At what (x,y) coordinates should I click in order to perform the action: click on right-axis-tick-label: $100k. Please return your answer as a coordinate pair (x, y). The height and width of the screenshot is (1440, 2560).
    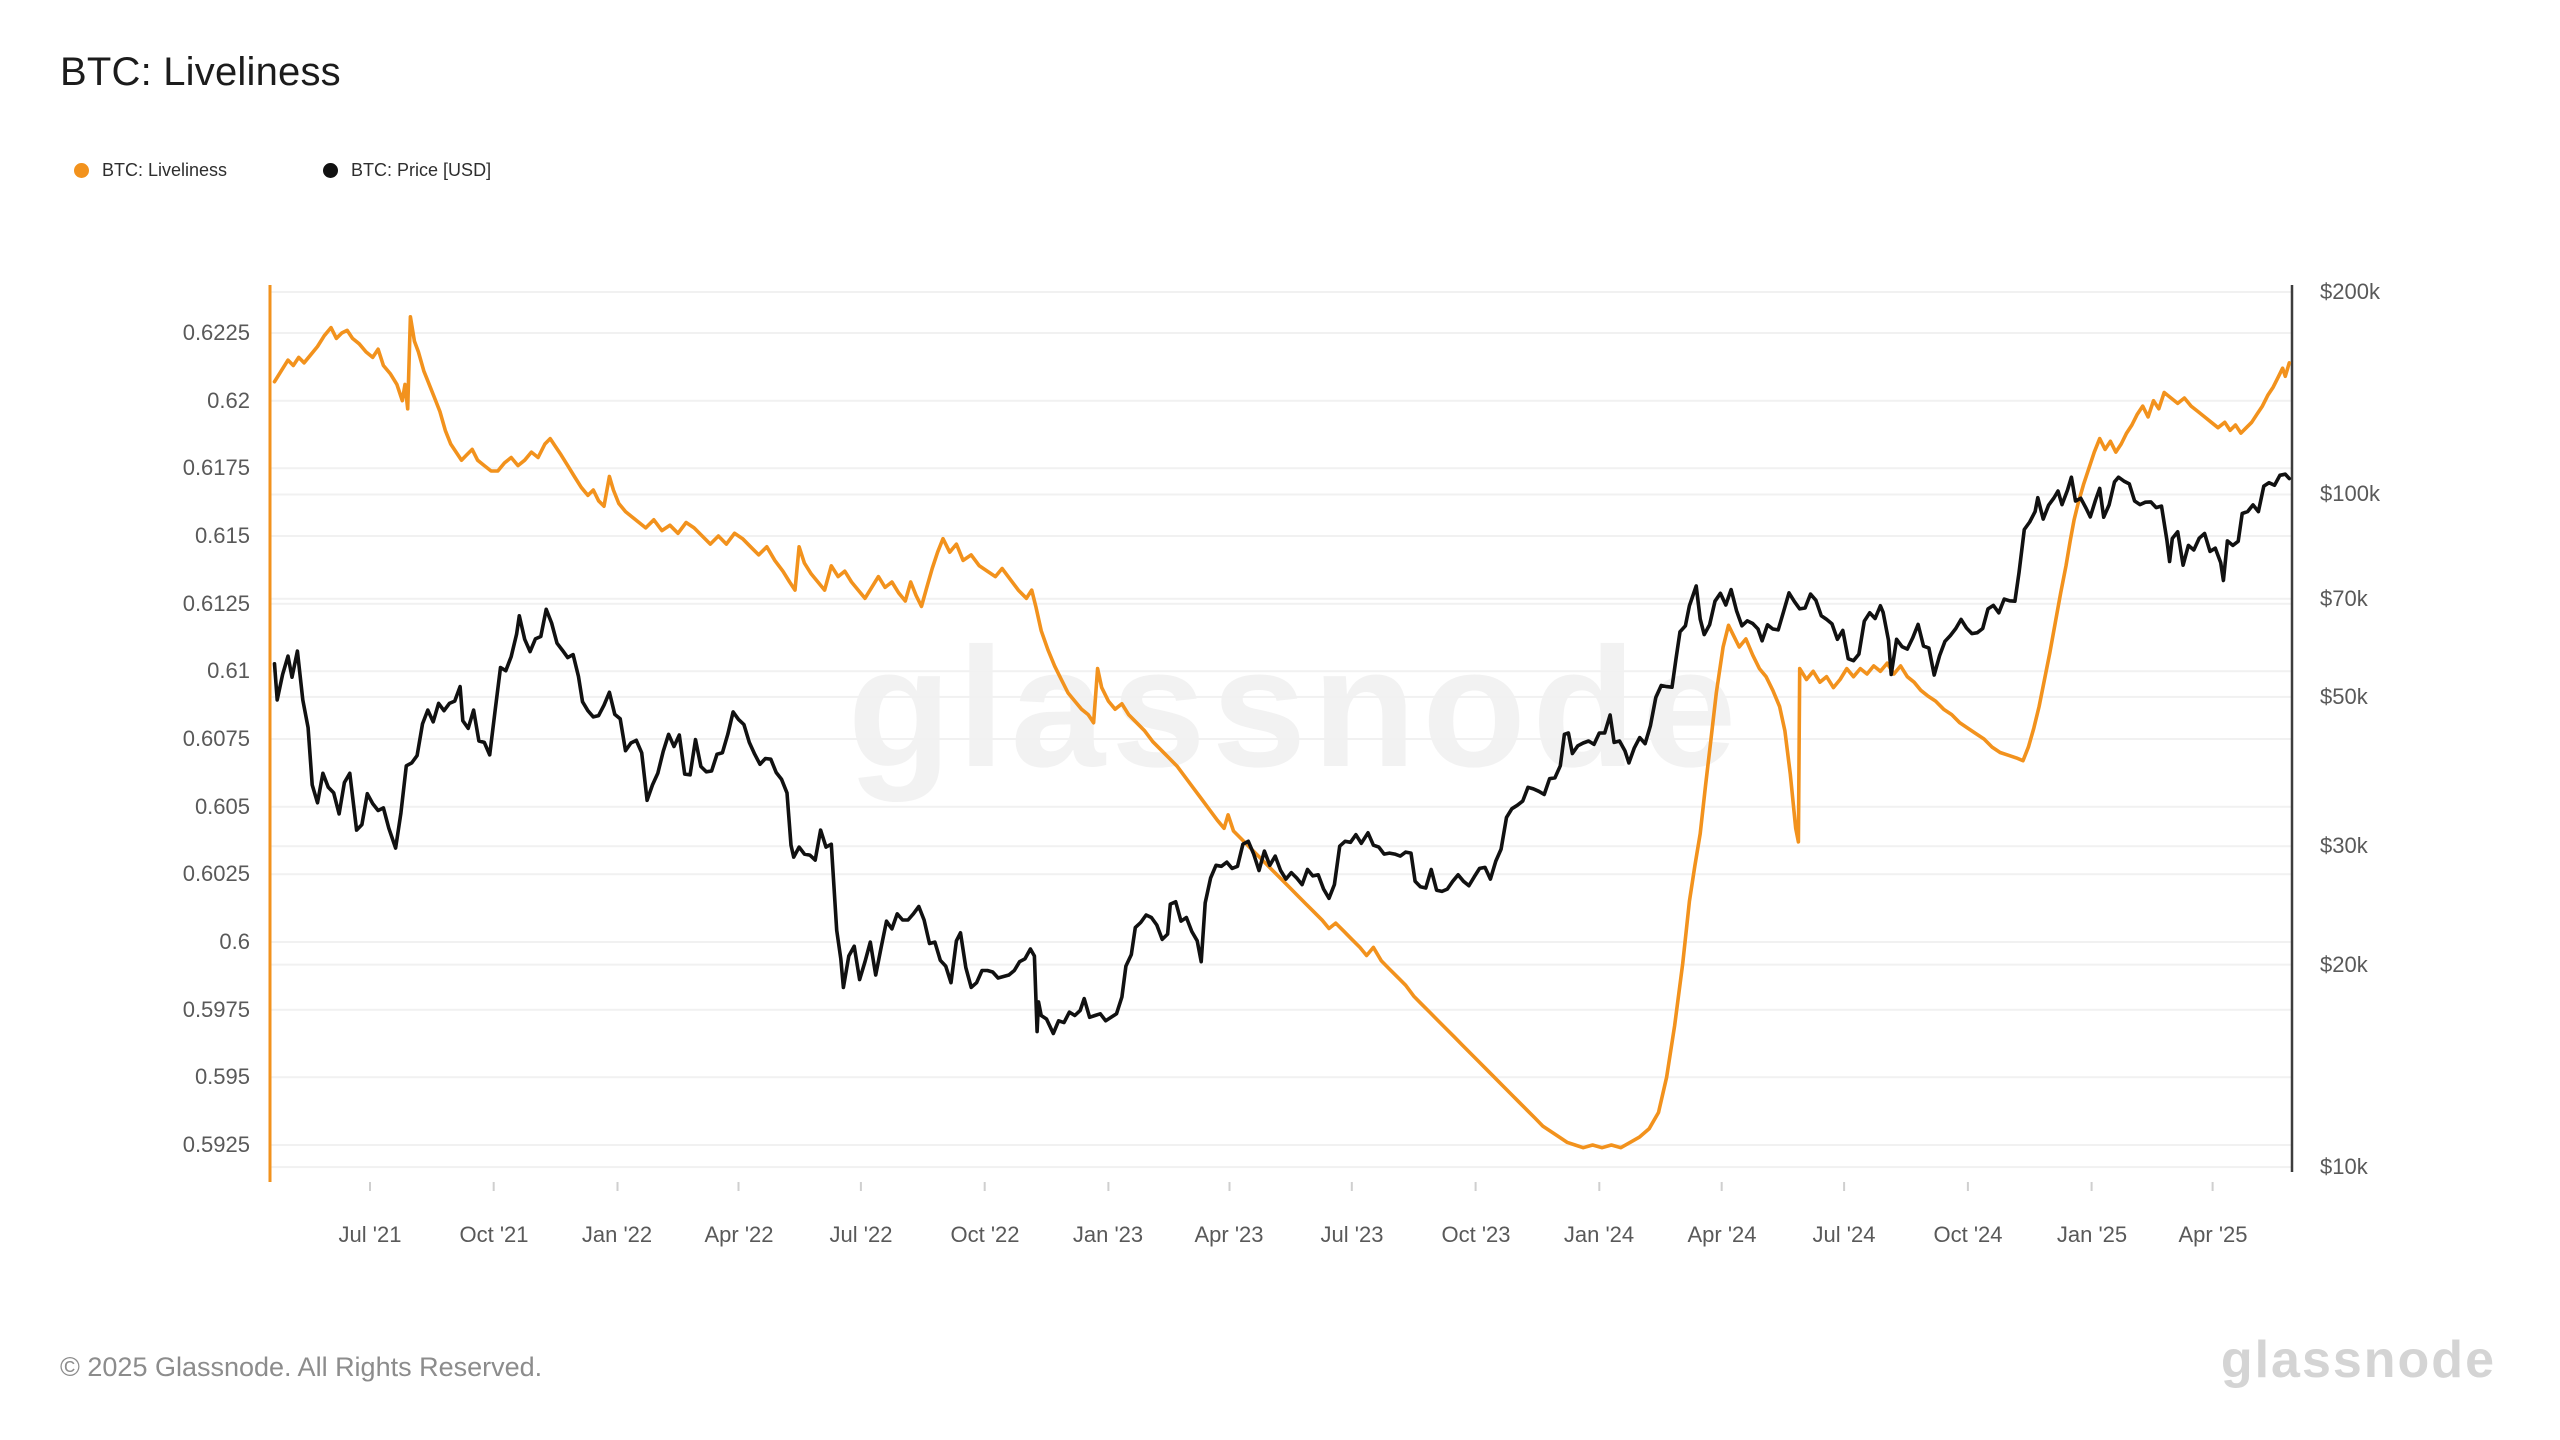
    Looking at the image, I should click on (2350, 493).